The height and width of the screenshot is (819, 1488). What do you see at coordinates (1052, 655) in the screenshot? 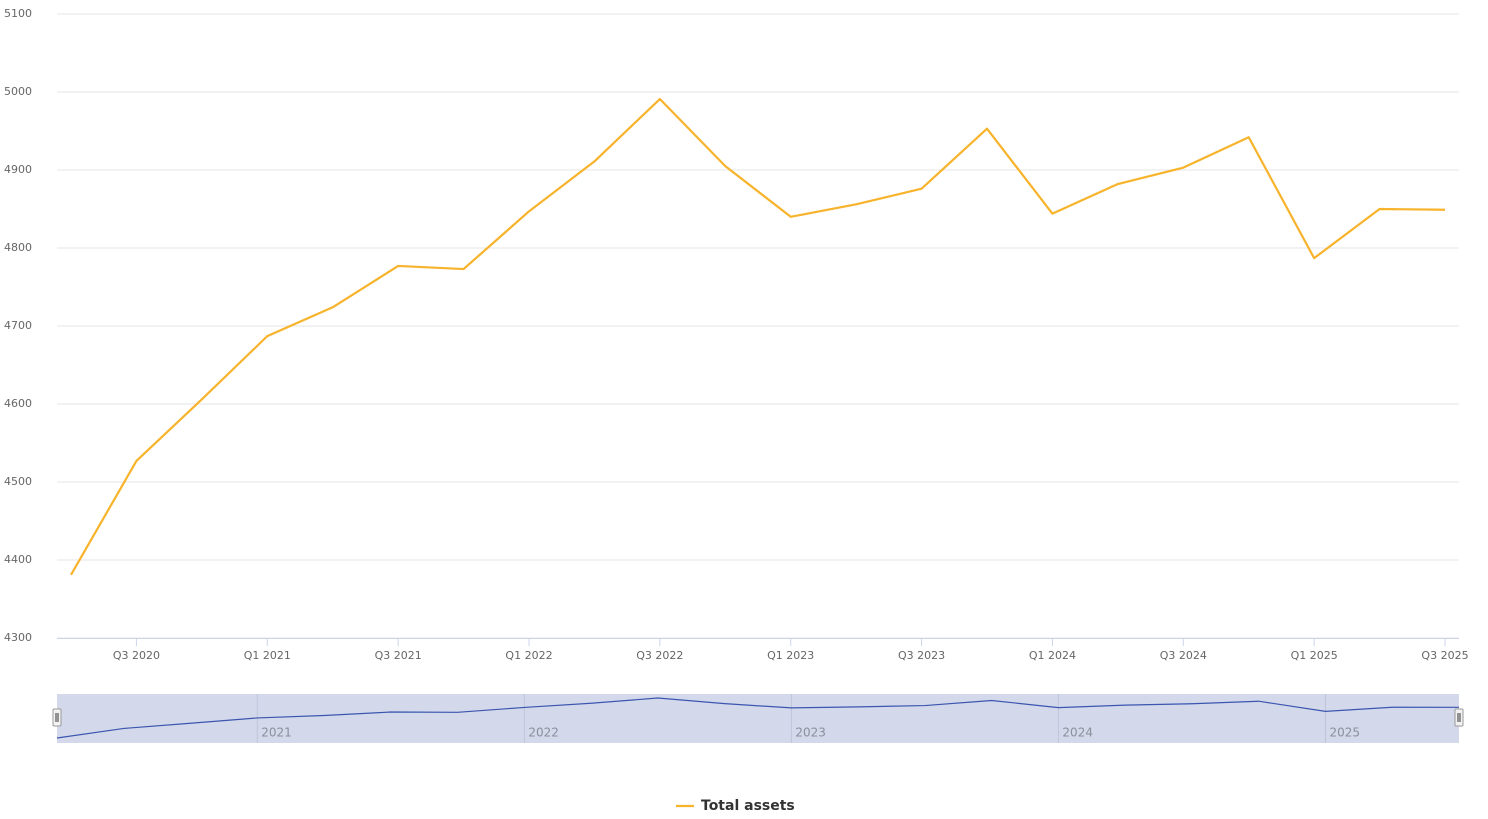
I see `x-tick-label: Q1 2024` at bounding box center [1052, 655].